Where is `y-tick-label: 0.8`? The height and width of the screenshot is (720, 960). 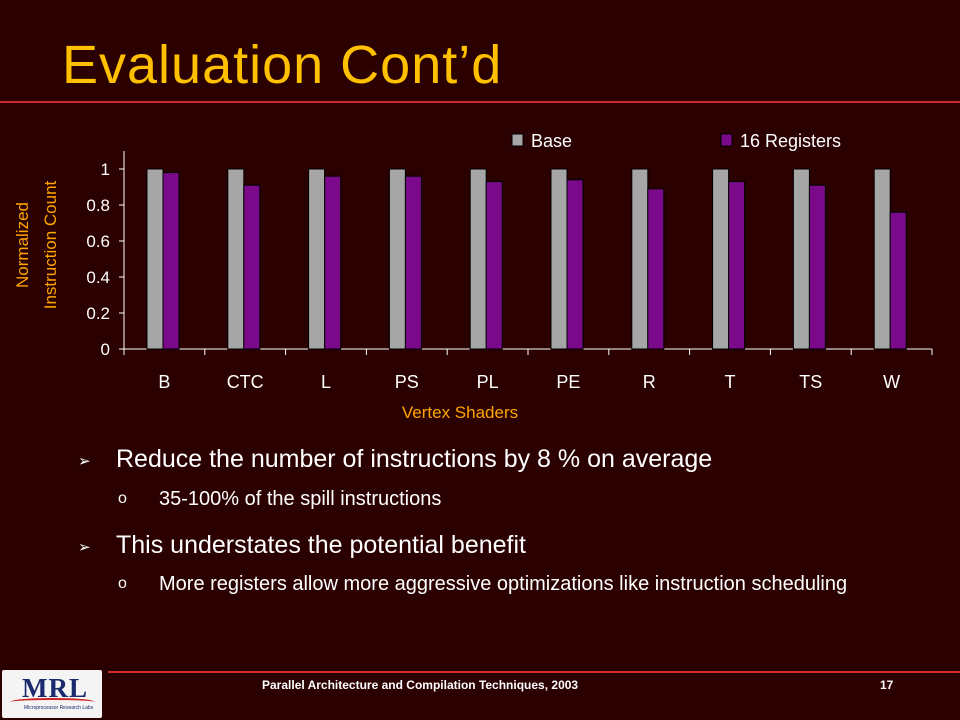 y-tick-label: 0.8 is located at coordinates (98, 205).